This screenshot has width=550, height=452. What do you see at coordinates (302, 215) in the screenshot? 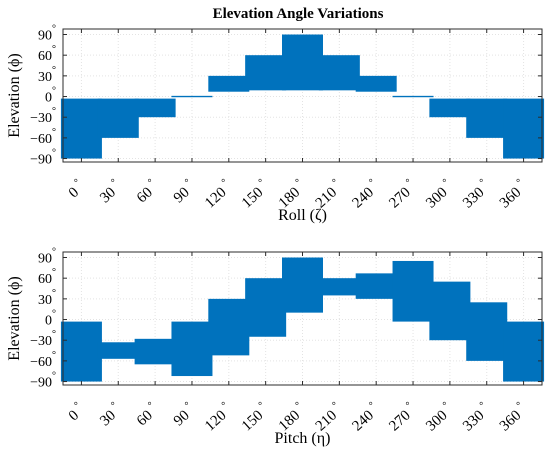
I see `x-axis-label: Roll (ζ)` at bounding box center [302, 215].